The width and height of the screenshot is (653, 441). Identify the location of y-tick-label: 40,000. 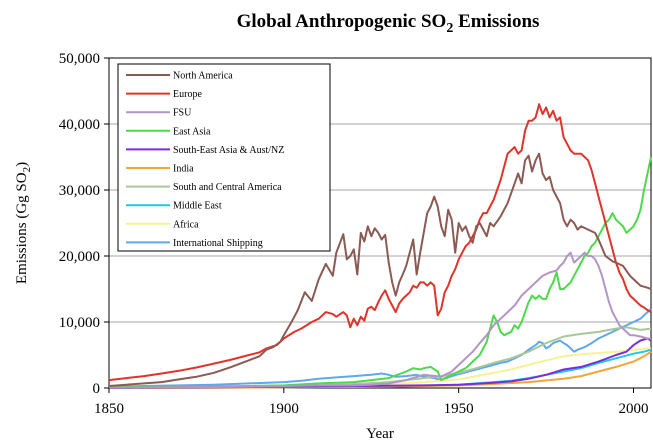
(79, 125).